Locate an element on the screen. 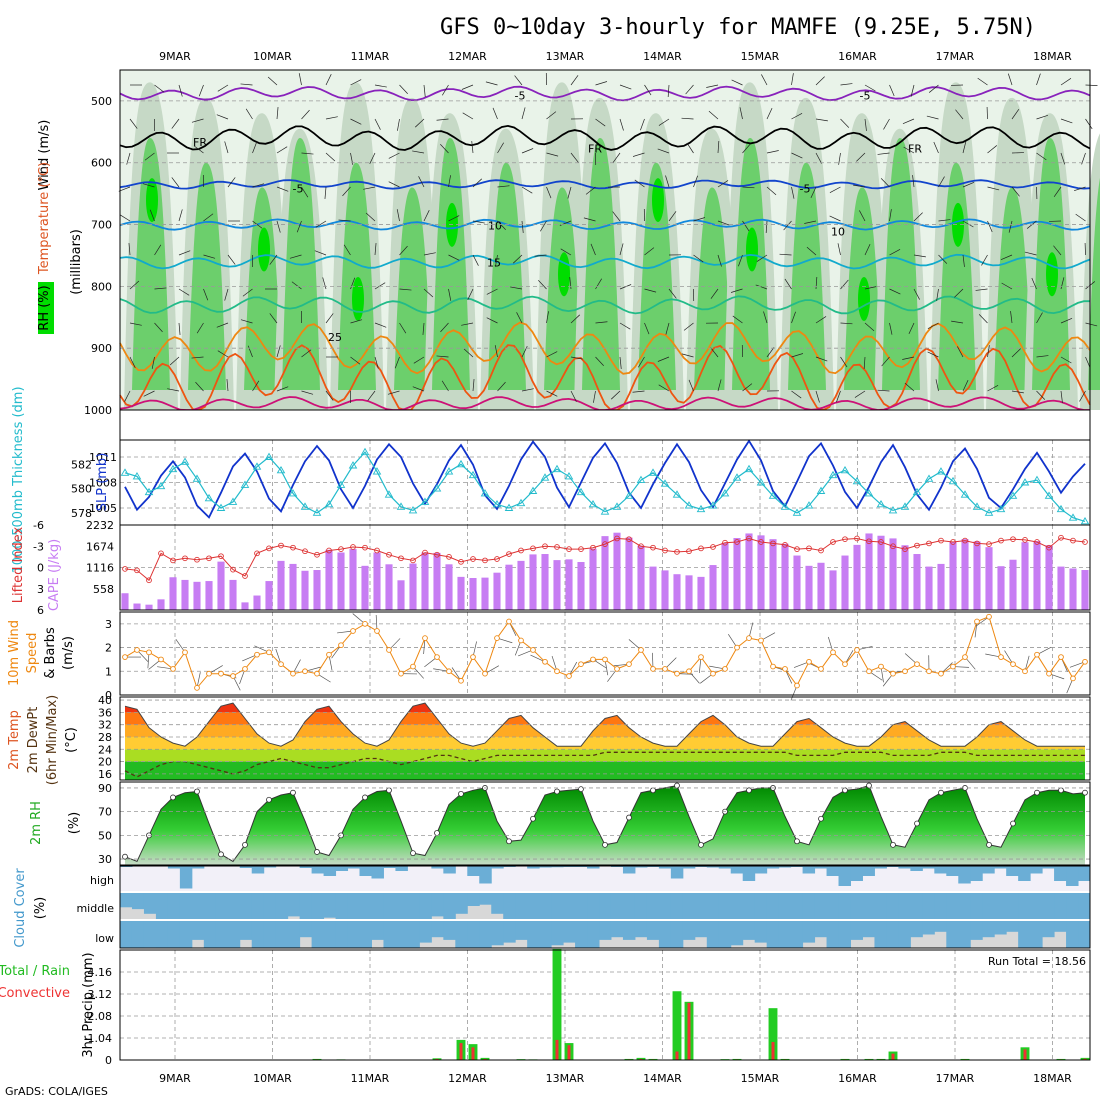 The image size is (1100, 1100). isotherm-label: FR is located at coordinates (915, 148).